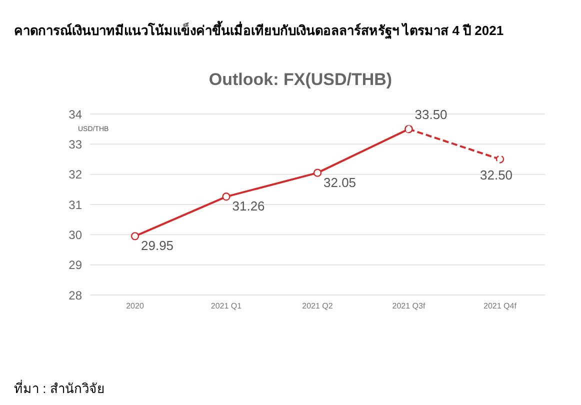 Image resolution: width=581 pixels, height=405 pixels. I want to click on y-tick-label: 32, so click(75, 175).